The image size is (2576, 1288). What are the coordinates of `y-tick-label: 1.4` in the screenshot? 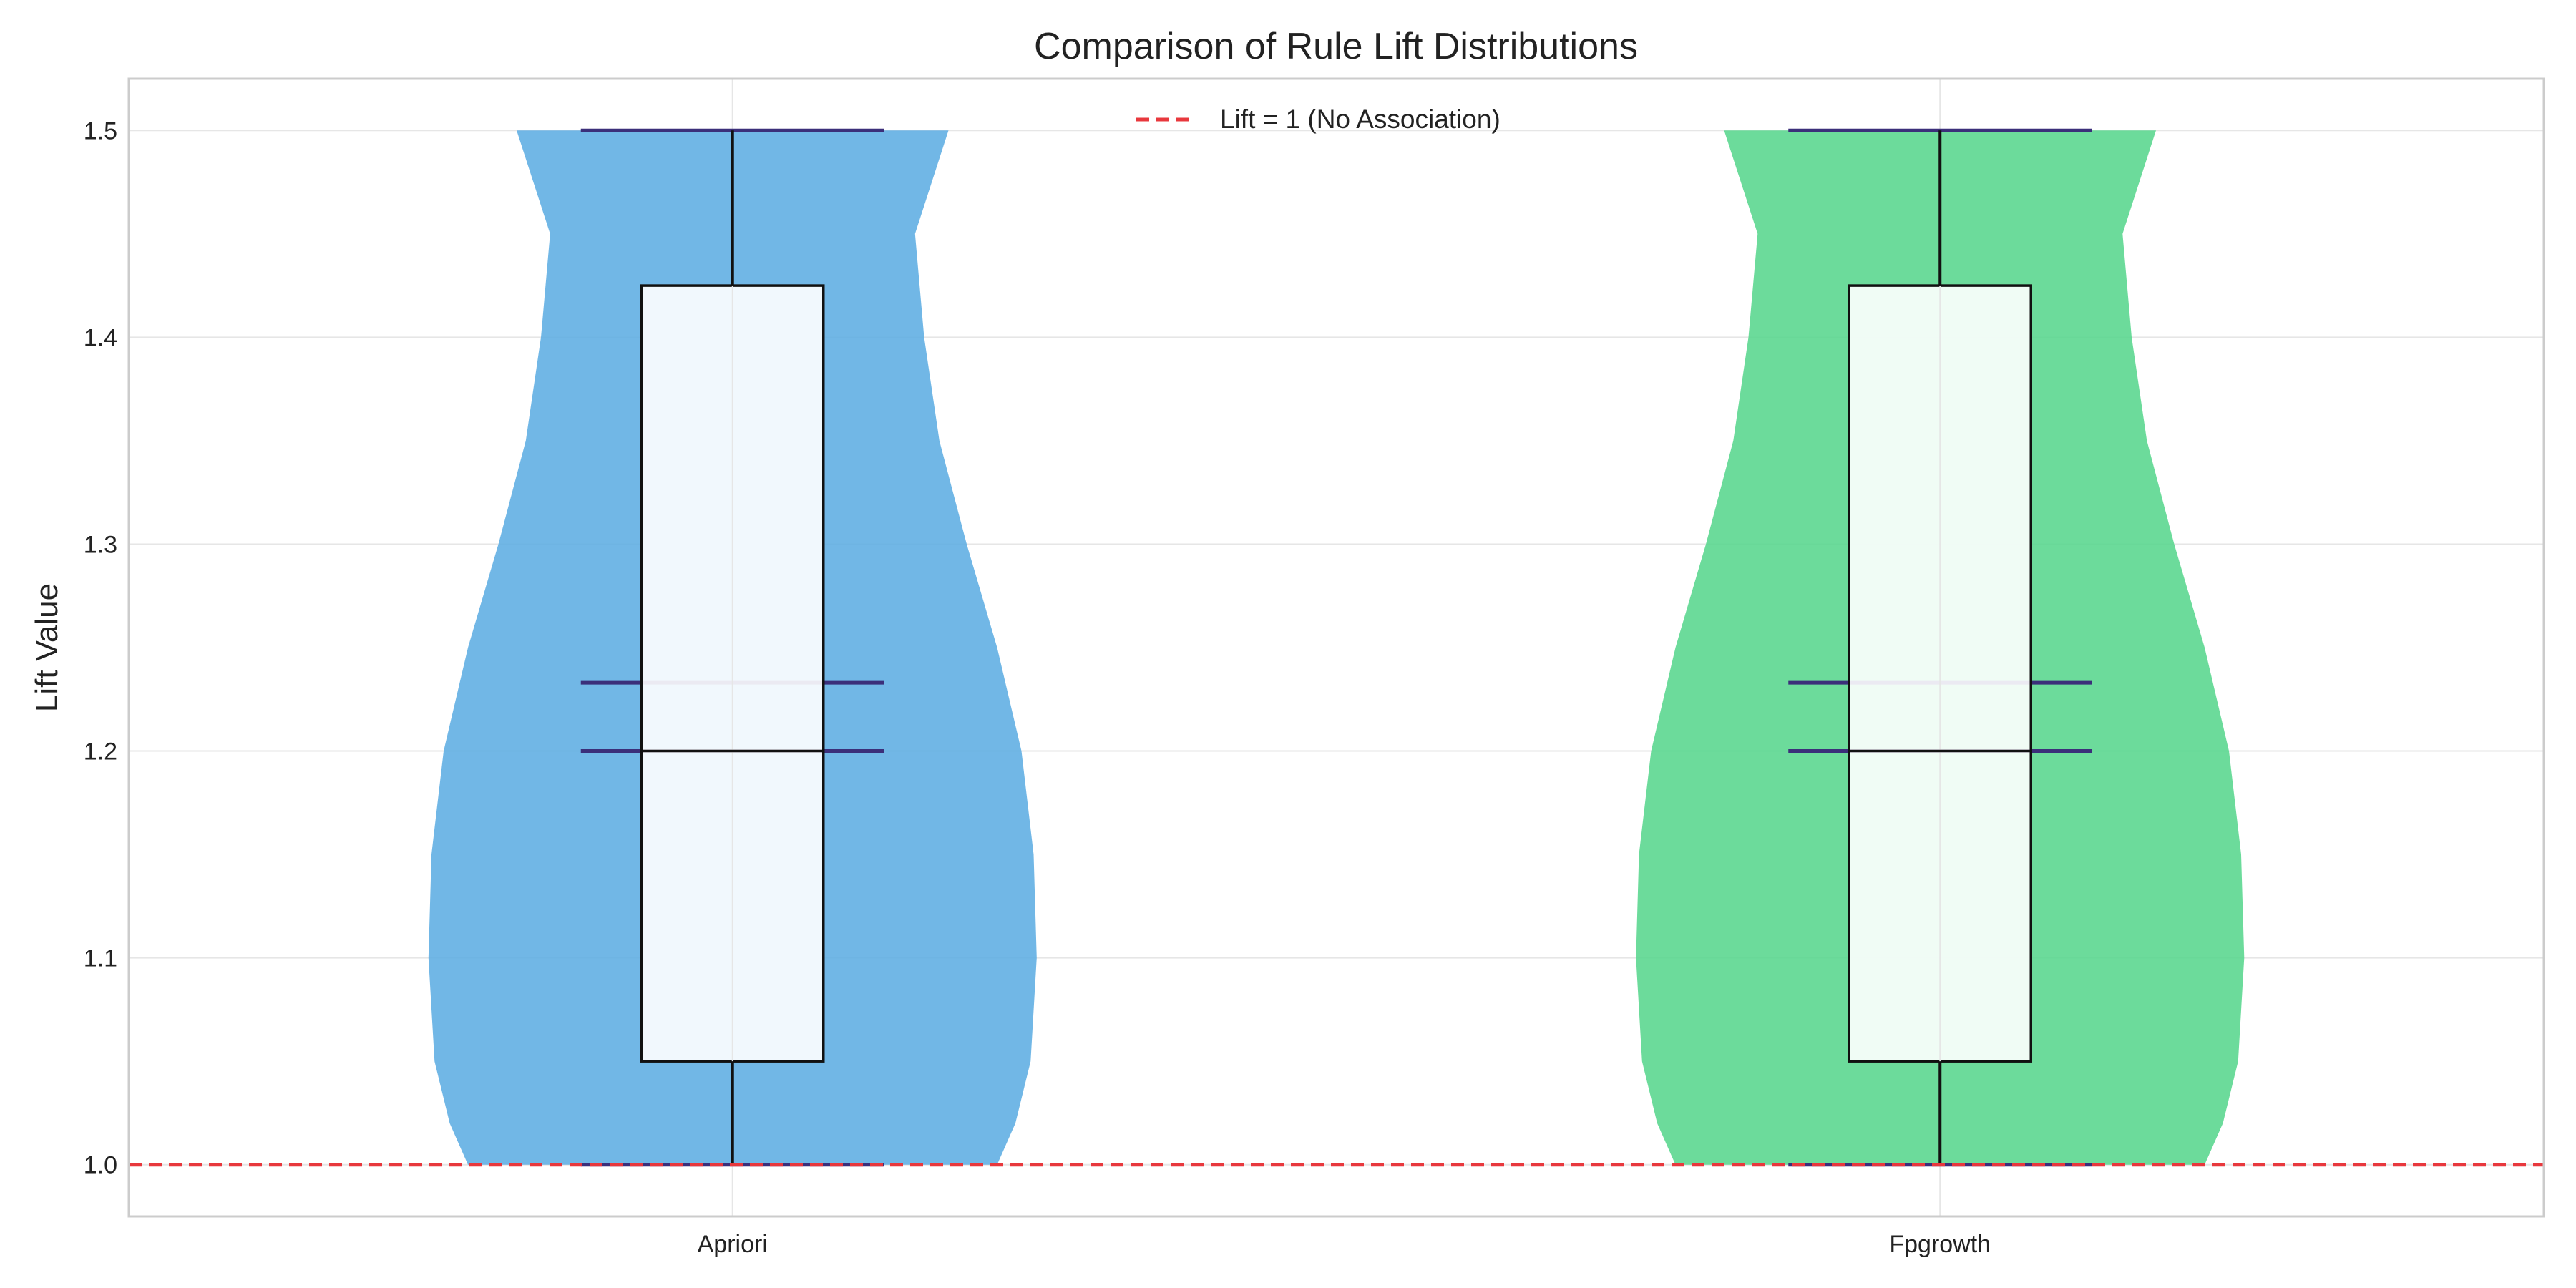 It's located at (100, 337).